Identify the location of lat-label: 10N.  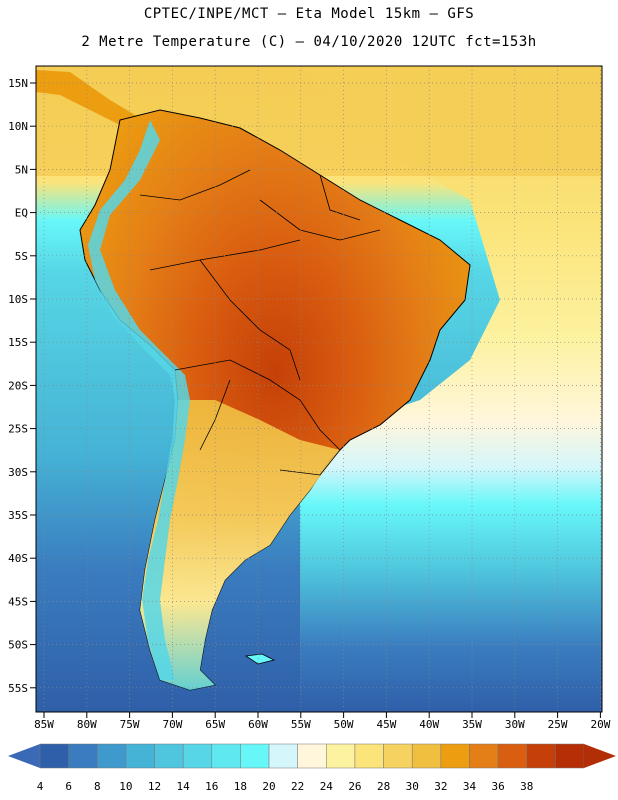
(18, 126).